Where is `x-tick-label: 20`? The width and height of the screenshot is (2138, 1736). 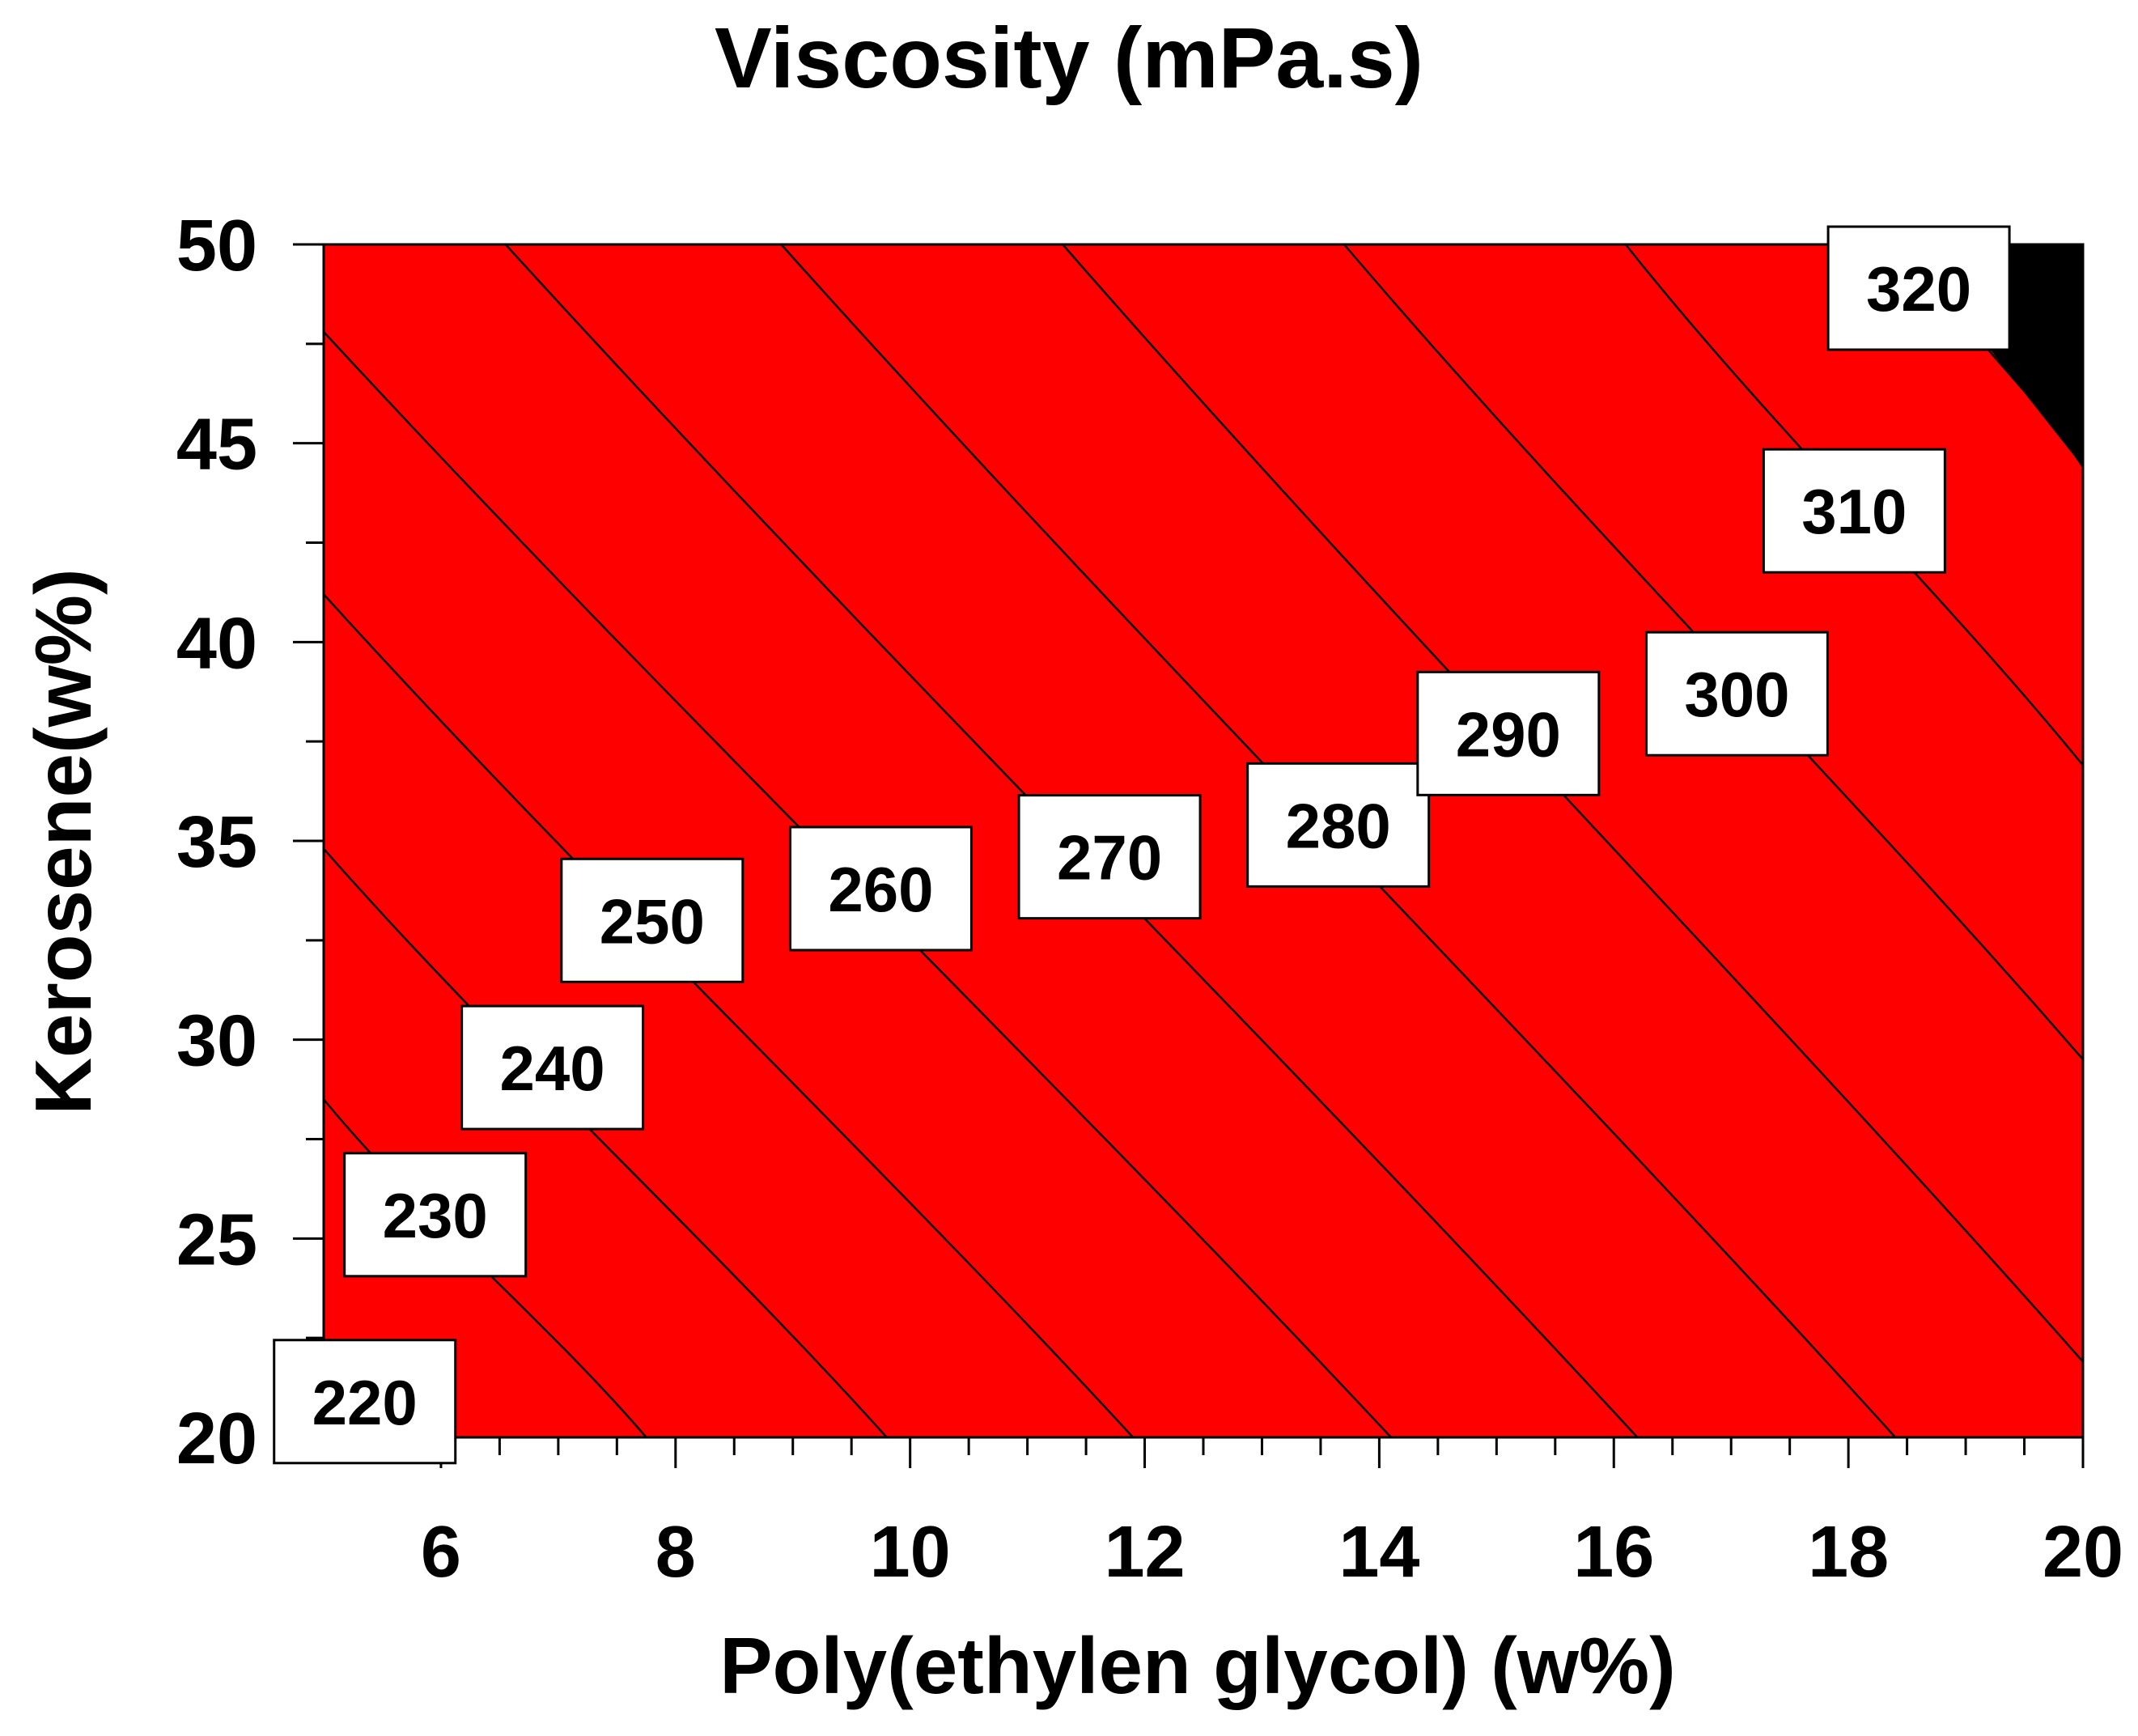
x-tick-label: 20 is located at coordinates (2083, 1552).